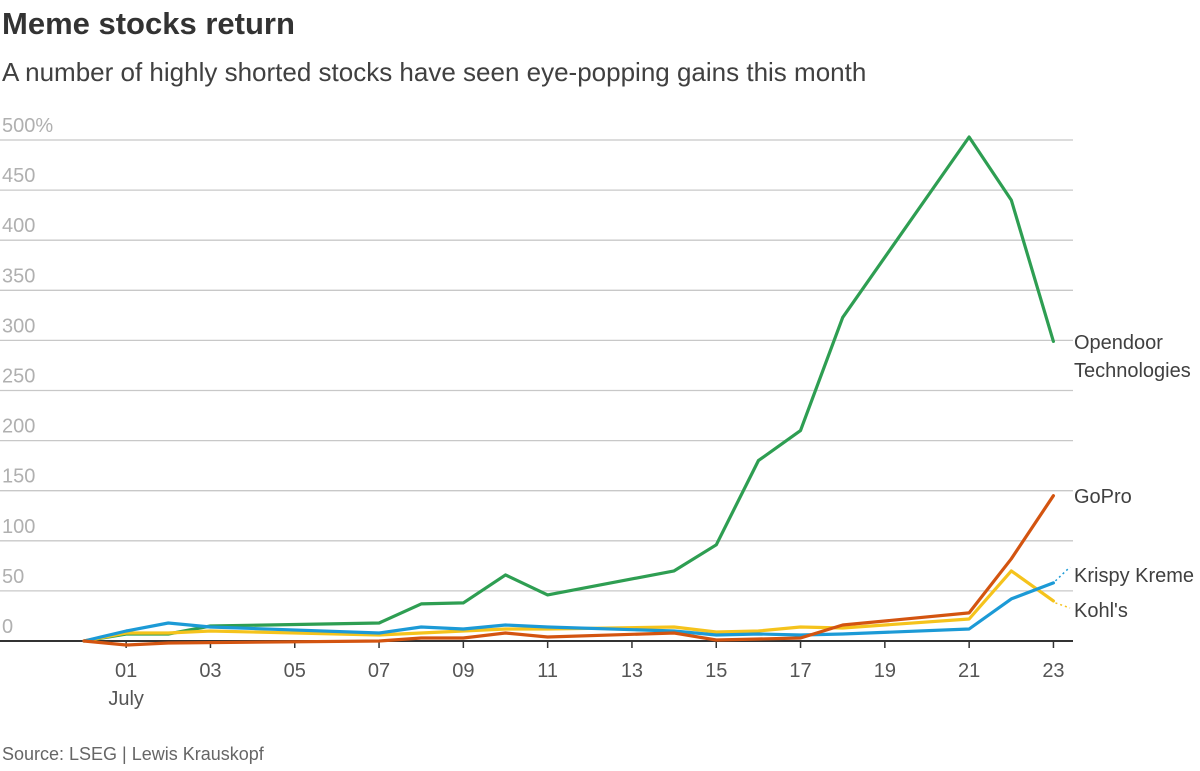 This screenshot has height=771, width=1200. Describe the element at coordinates (1132, 371) in the screenshot. I see `series-label: Technologies` at that location.